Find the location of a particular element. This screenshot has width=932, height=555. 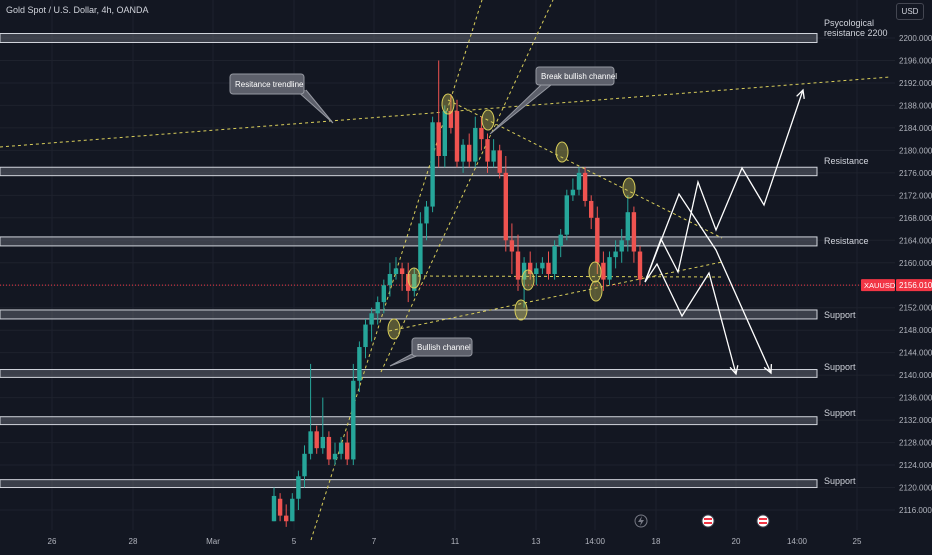

y-tick-label: 2136.000 is located at coordinates (915, 398).